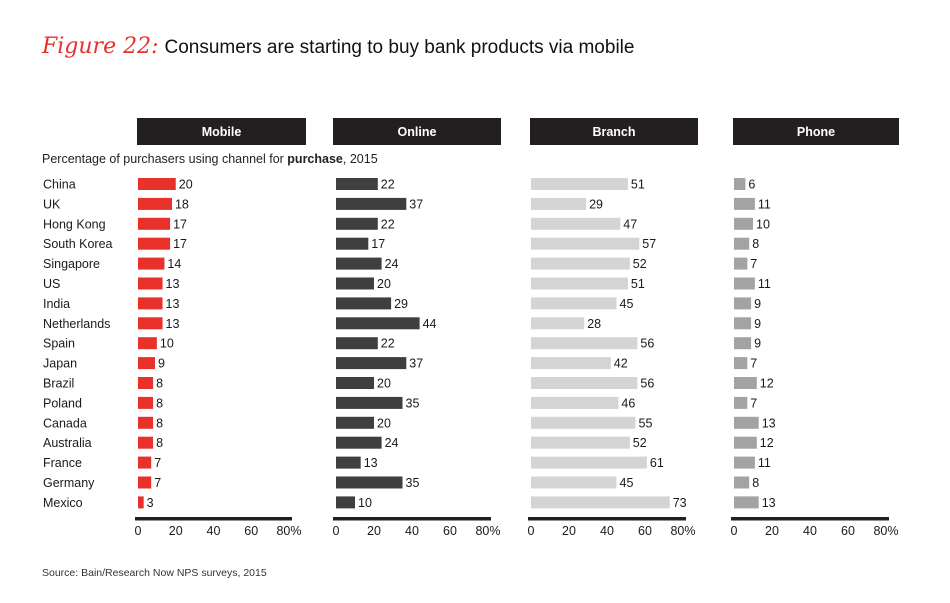 This screenshot has width=950, height=603. Describe the element at coordinates (65, 423) in the screenshot. I see `category-label: Canada` at that location.